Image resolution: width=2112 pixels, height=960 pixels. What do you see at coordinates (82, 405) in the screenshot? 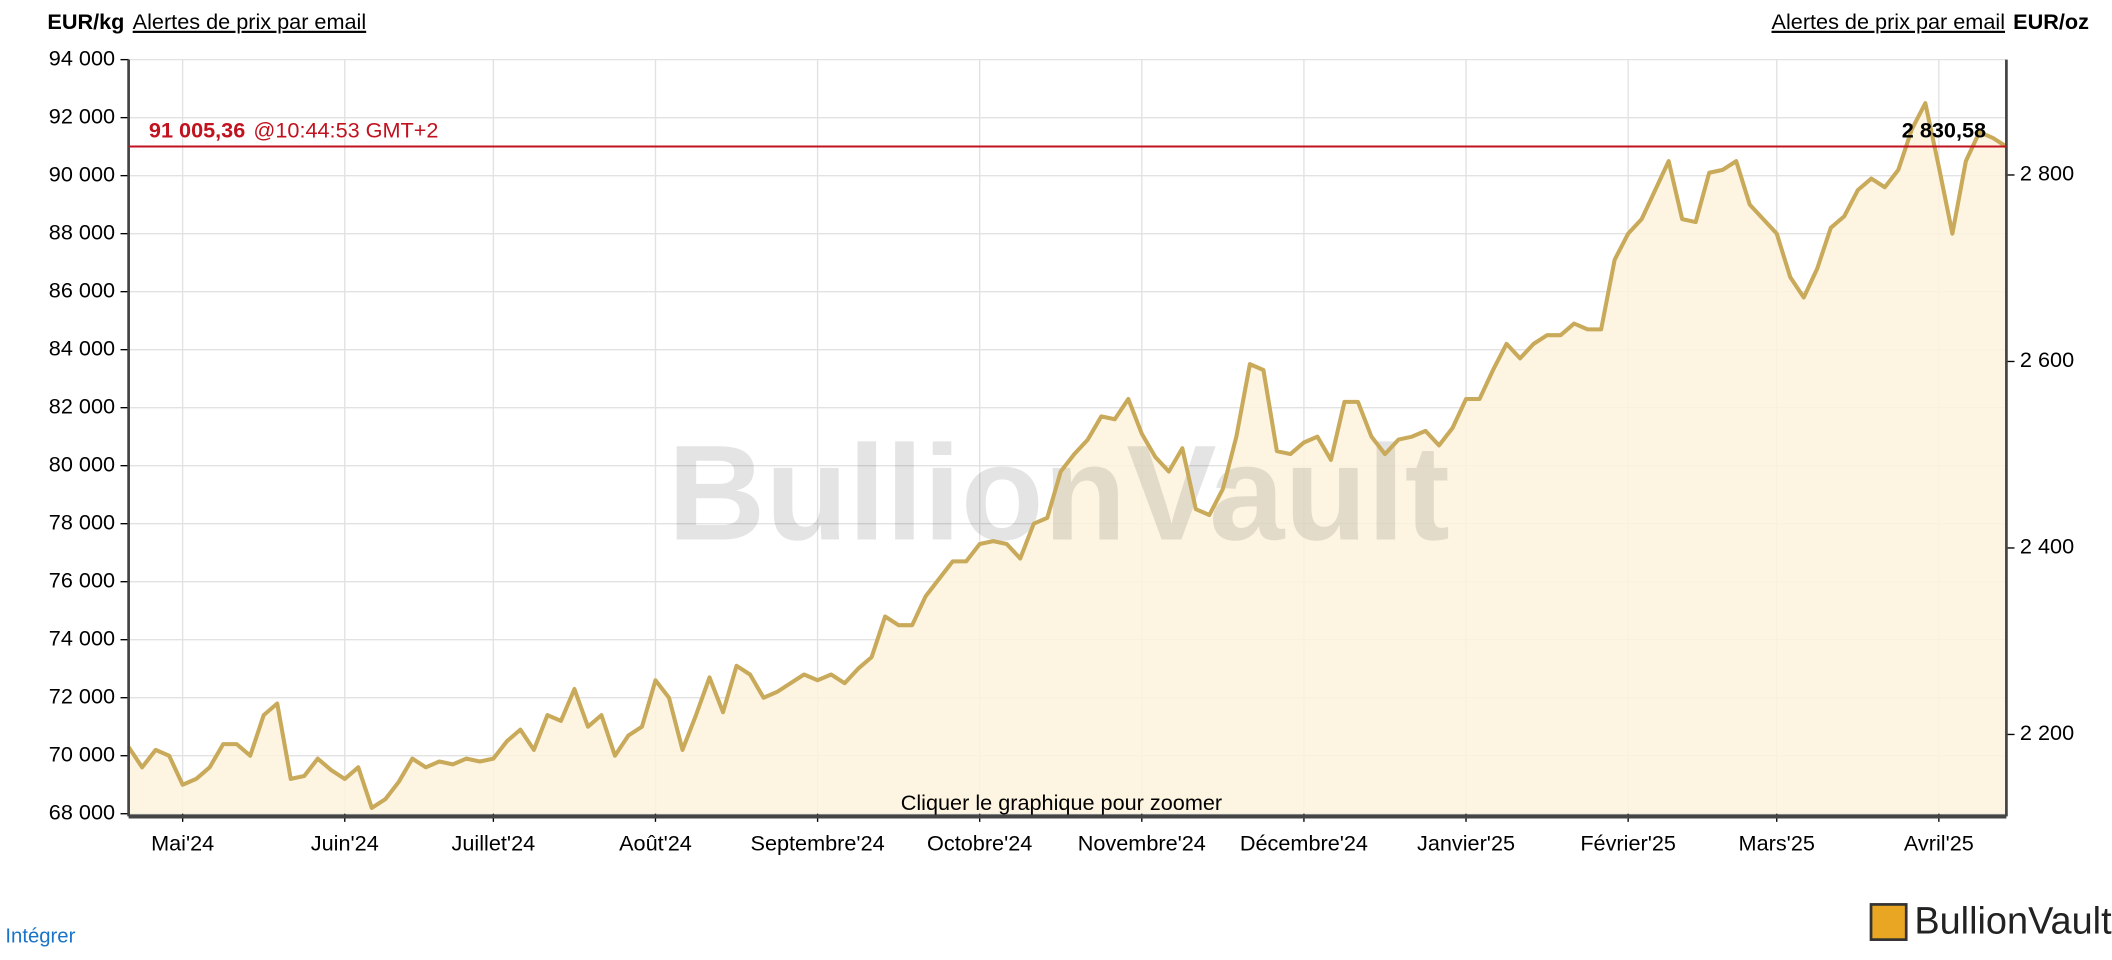
I see `y-tick-label: 82 000` at bounding box center [82, 405].